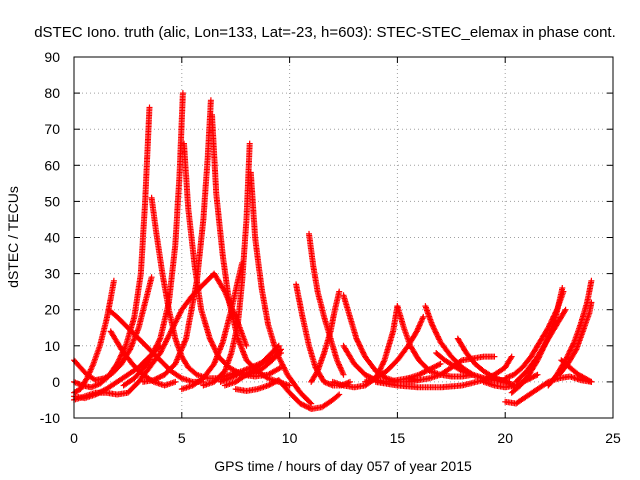 The height and width of the screenshot is (480, 640). I want to click on y-tick-label: 70, so click(52, 129).